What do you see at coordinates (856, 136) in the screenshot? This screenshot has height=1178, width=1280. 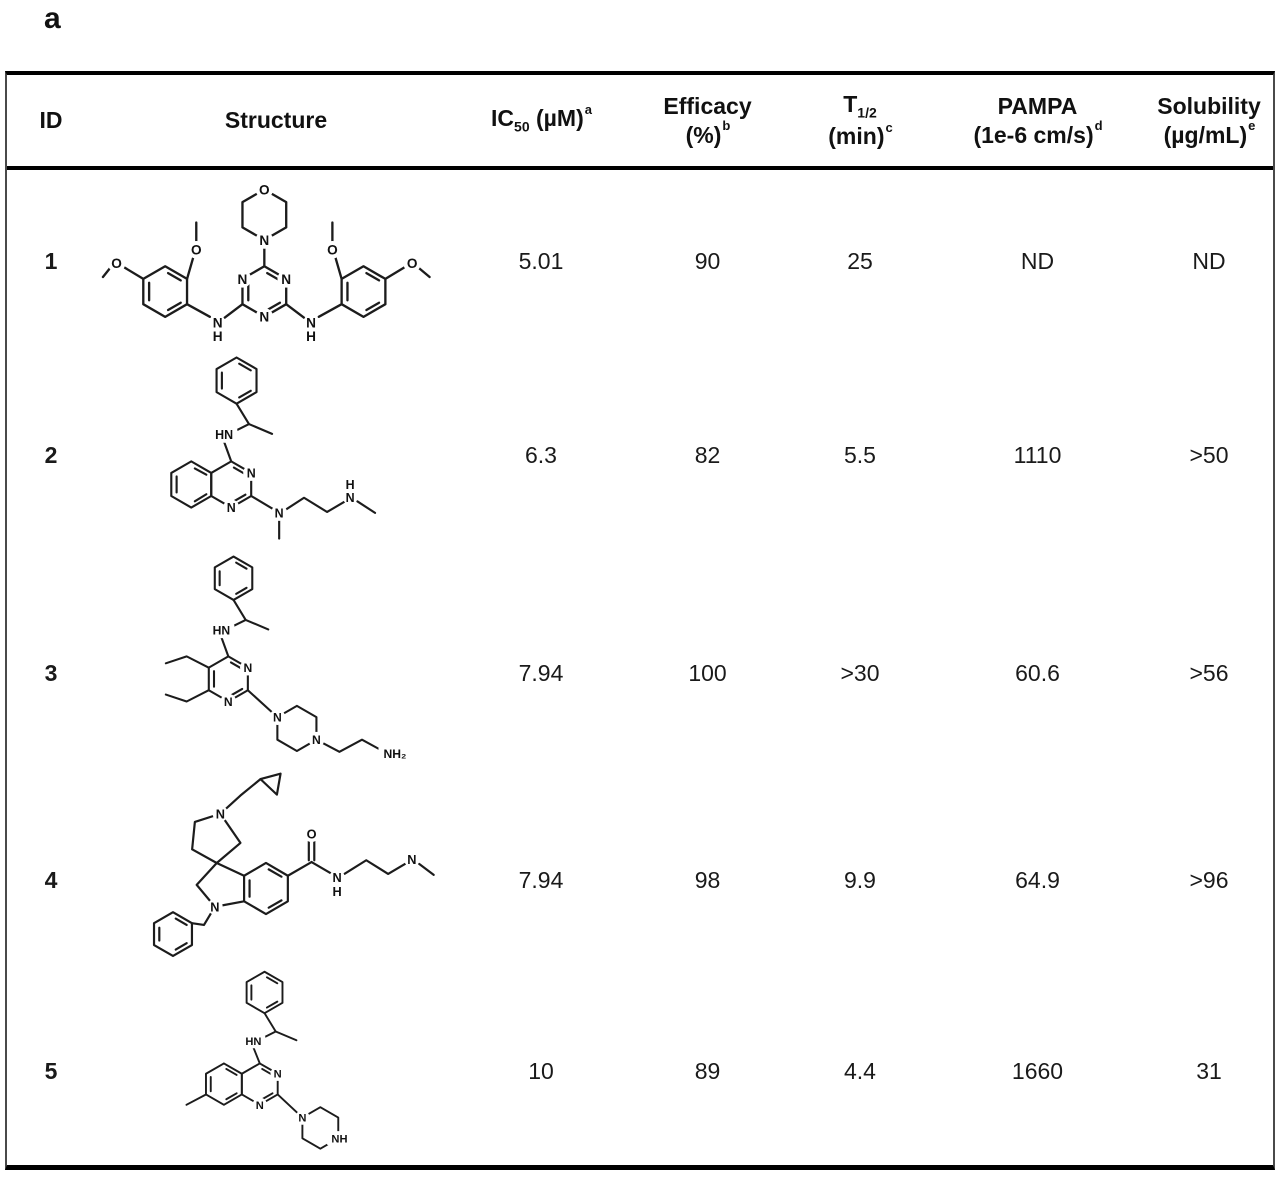 I see `header-text: (min)` at bounding box center [856, 136].